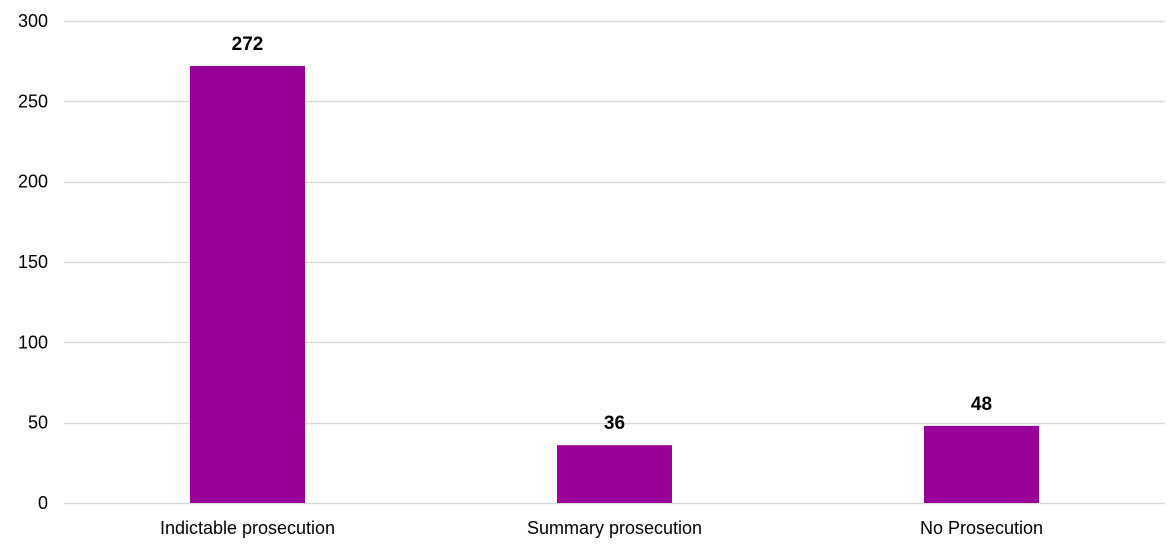 The image size is (1167, 547). I want to click on y-tick-label: 100, so click(33, 342).